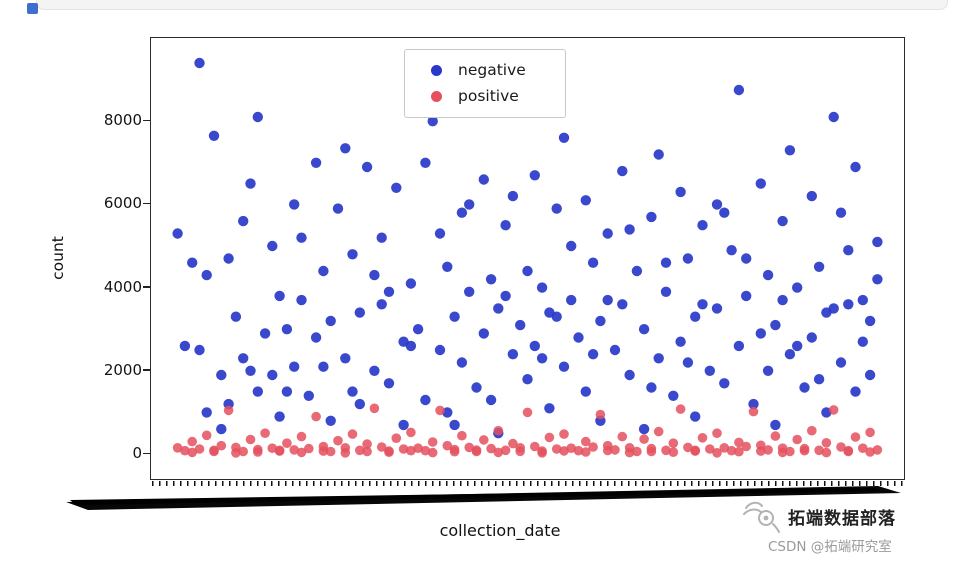 The width and height of the screenshot is (954, 570). Describe the element at coordinates (122, 120) in the screenshot. I see `y-tick-label: 8000` at that location.